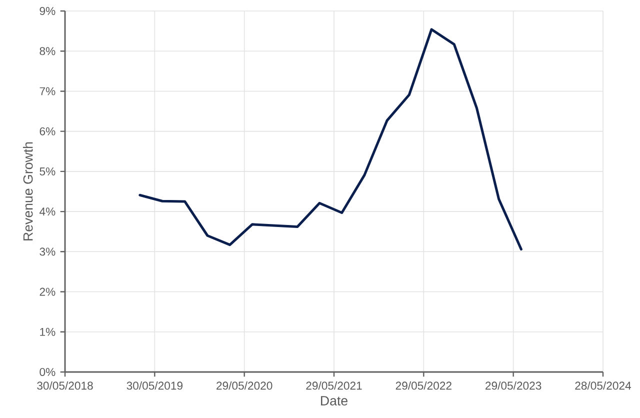 Image resolution: width=640 pixels, height=418 pixels. What do you see at coordinates (424, 385) in the screenshot?
I see `x-tick-label: 29/05/2022` at bounding box center [424, 385].